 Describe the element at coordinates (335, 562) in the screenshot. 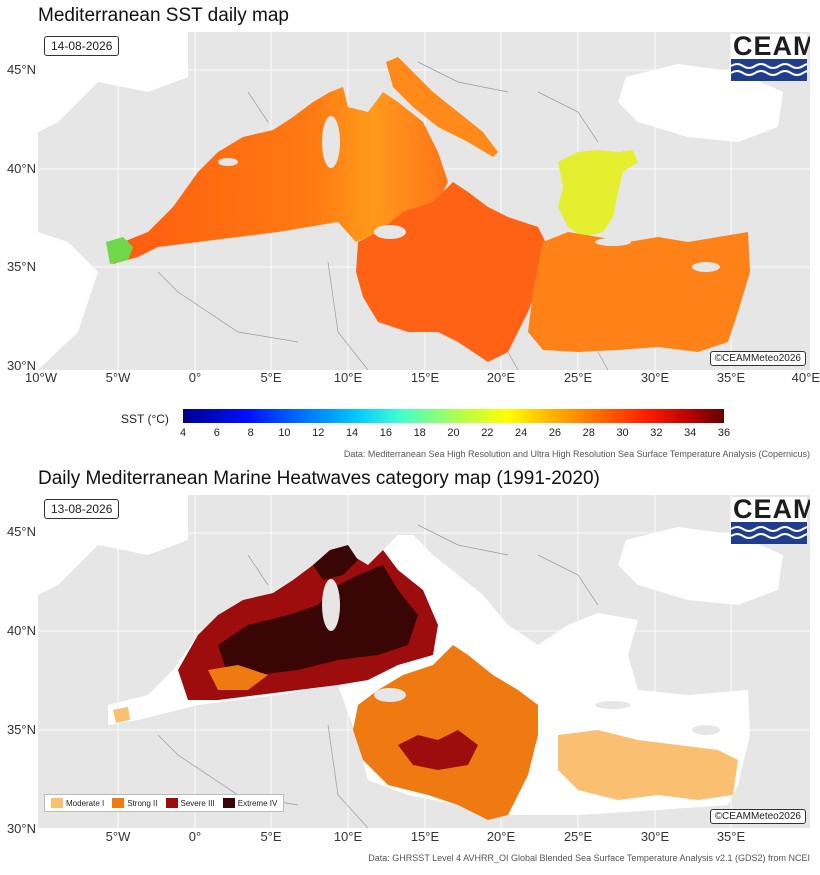

I see `mhw-extreme-north` at that location.